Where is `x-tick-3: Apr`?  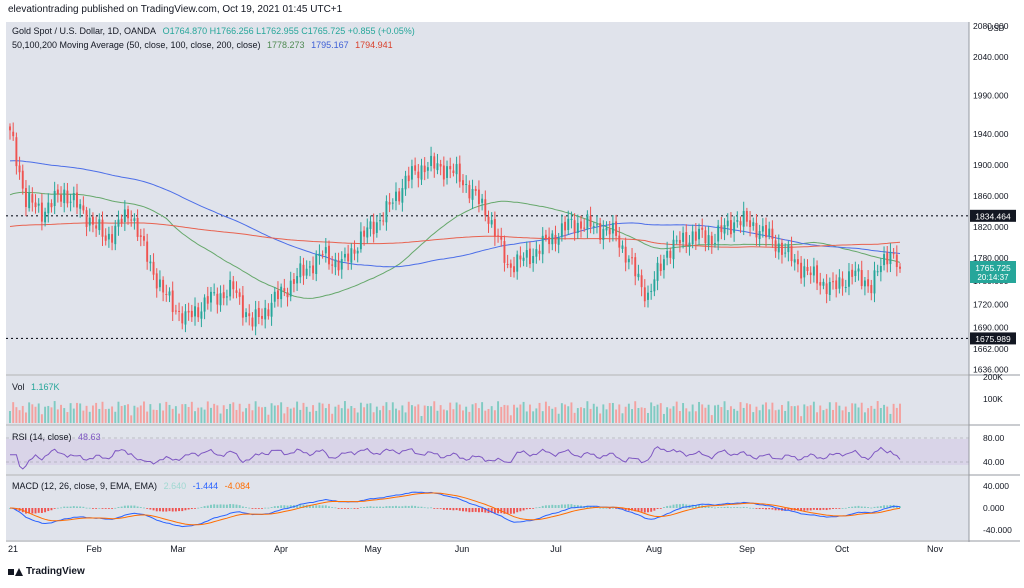 x-tick-3: Apr is located at coordinates (281, 549).